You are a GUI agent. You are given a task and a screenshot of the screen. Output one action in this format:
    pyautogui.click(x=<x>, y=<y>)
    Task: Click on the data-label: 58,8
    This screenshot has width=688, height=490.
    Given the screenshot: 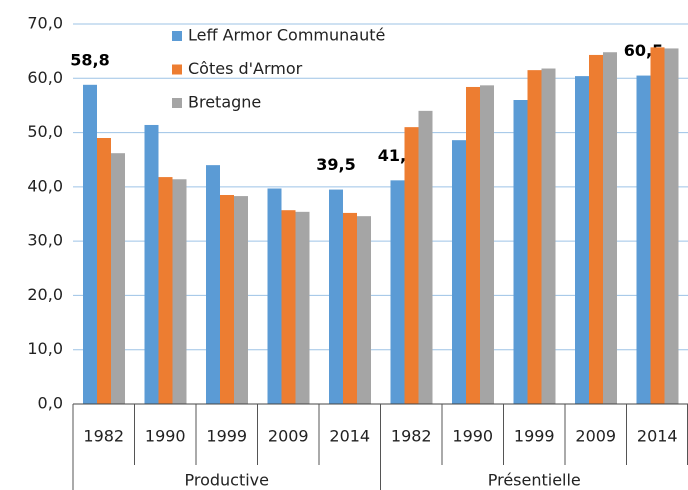 What is the action you would take?
    pyautogui.click(x=89, y=59)
    